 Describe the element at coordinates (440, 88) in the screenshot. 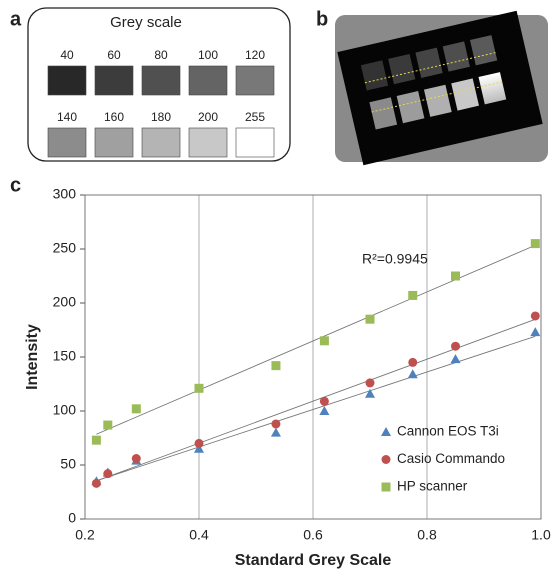

I see `photo-content` at that location.